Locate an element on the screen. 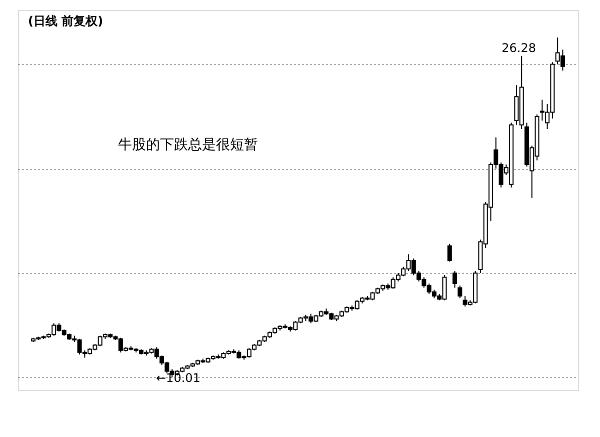  chart-title: (日线 前复权) is located at coordinates (66, 21).